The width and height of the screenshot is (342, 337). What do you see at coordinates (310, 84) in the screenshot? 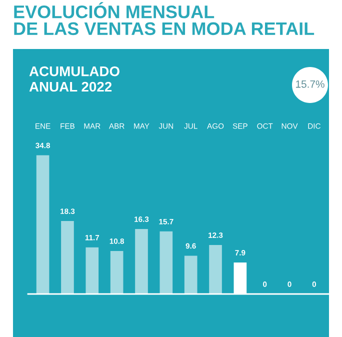
I see `text: 15.7%` at bounding box center [310, 84].